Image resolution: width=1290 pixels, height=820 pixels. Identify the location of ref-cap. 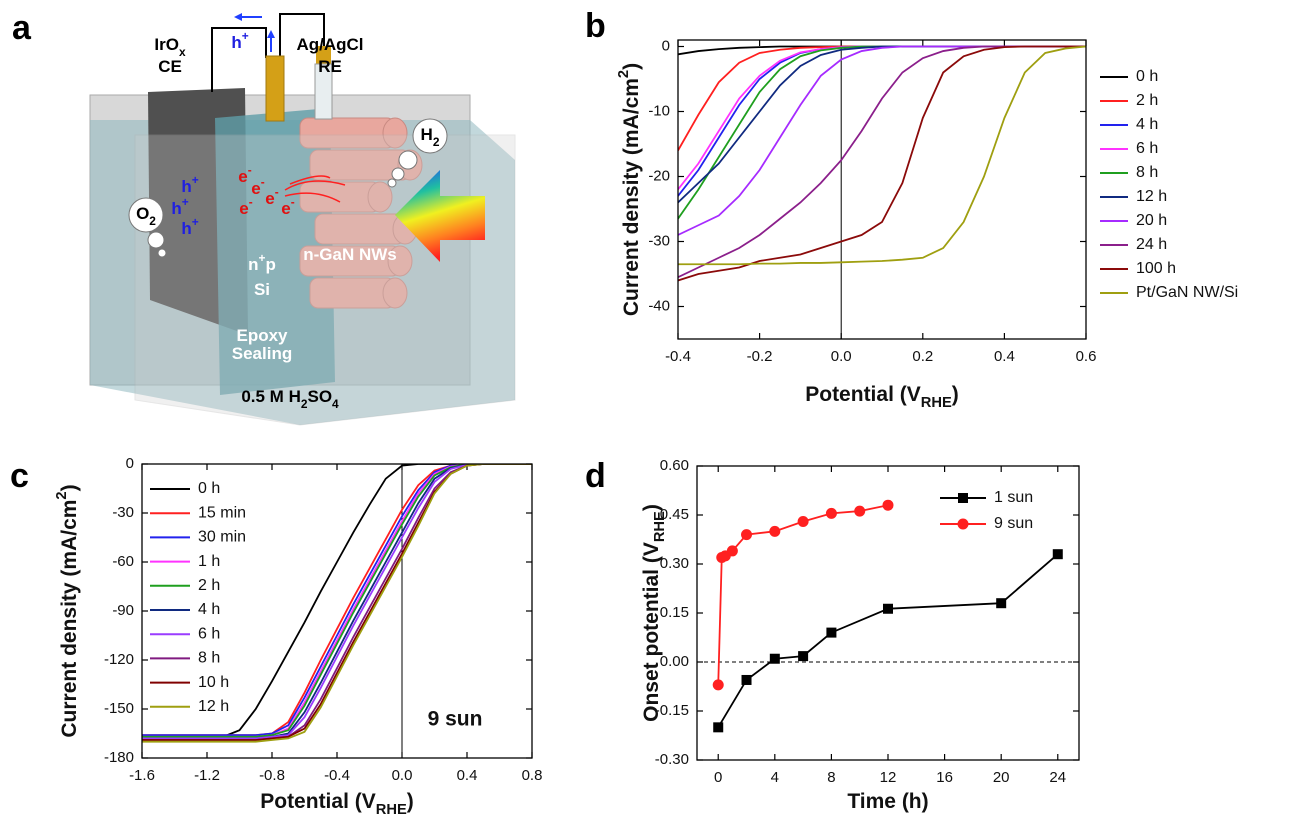
(323, 55).